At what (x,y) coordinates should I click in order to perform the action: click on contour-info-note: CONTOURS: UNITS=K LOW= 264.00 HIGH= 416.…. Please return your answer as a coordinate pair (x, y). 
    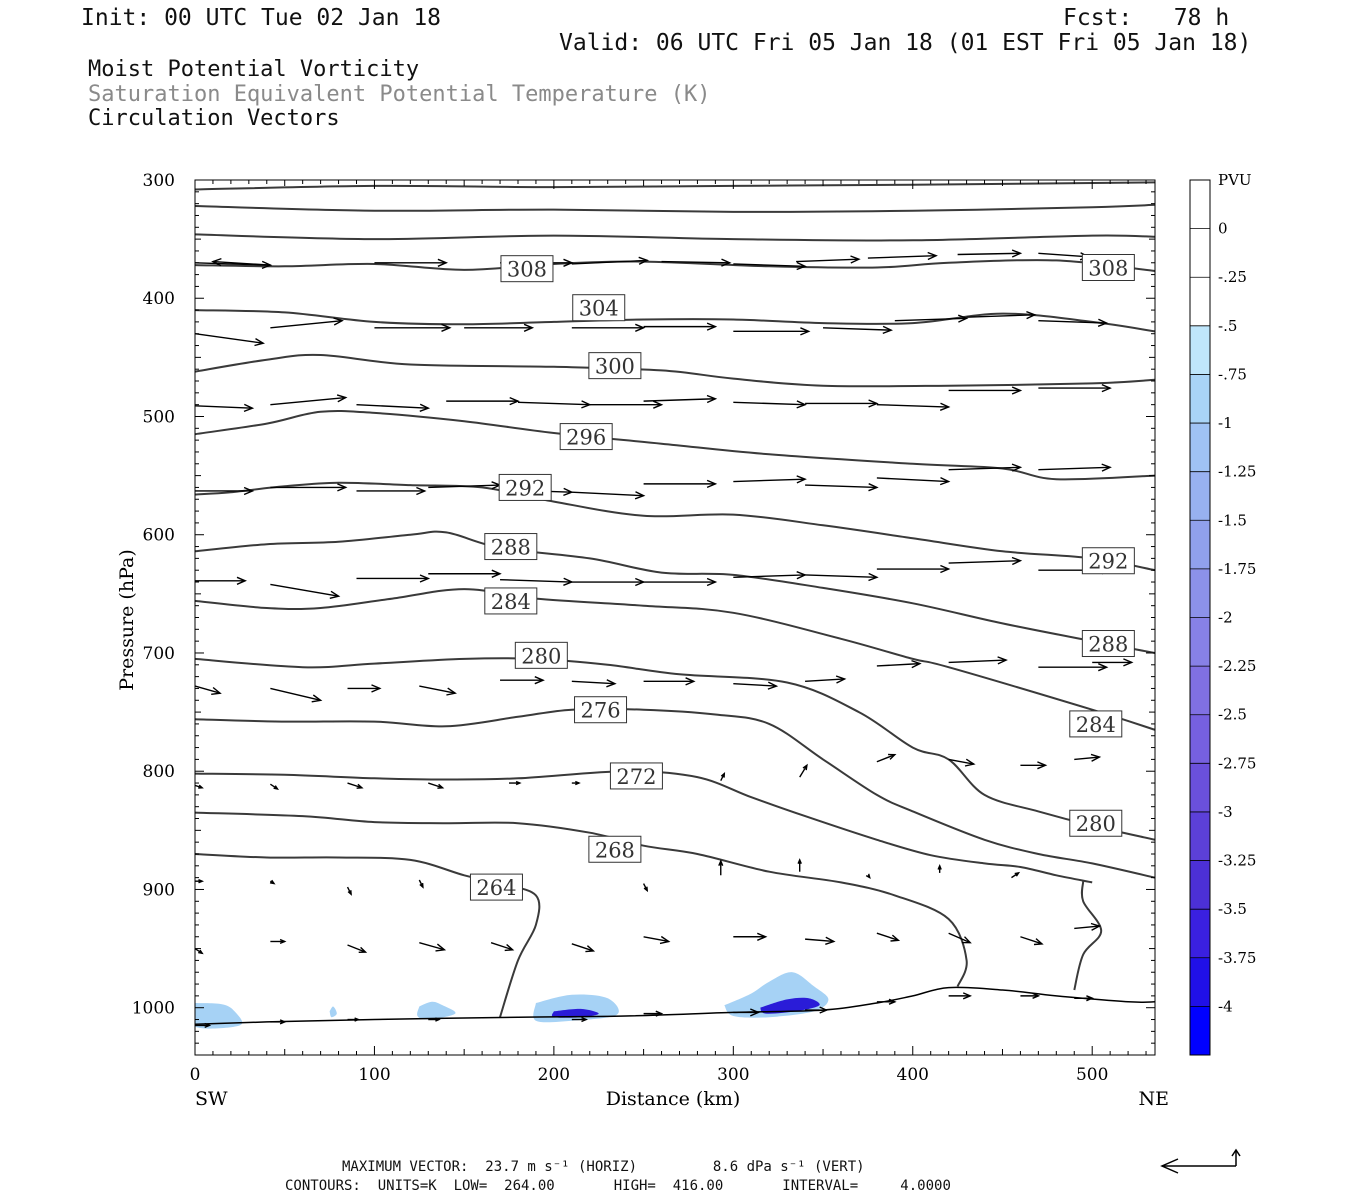
    Looking at the image, I should click on (618, 1186).